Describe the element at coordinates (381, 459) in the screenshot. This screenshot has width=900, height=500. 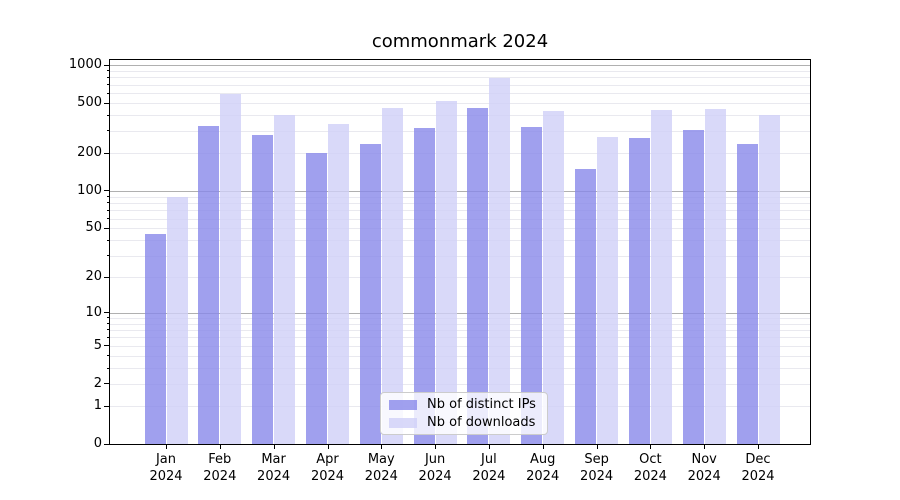
I see `x-label-month: May` at that location.